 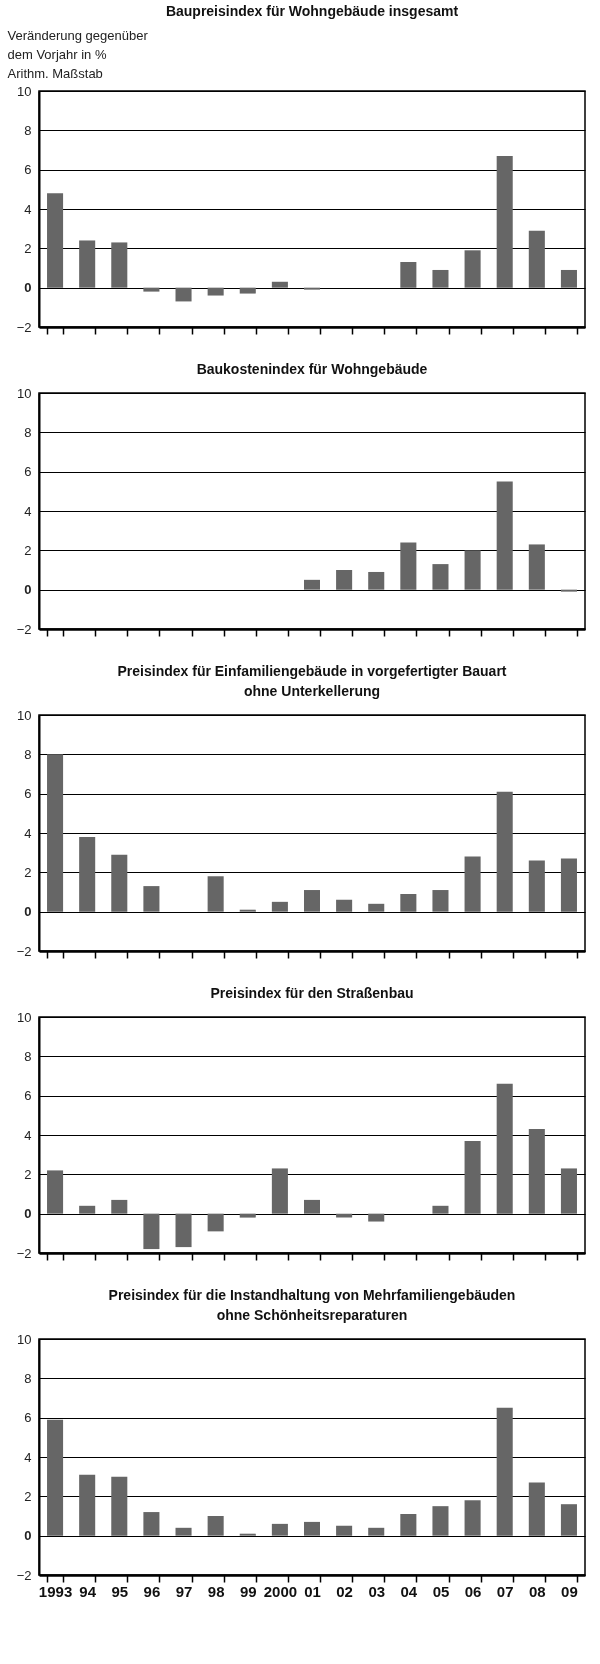 I want to click on x-tick-label: 04, so click(x=409, y=1591).